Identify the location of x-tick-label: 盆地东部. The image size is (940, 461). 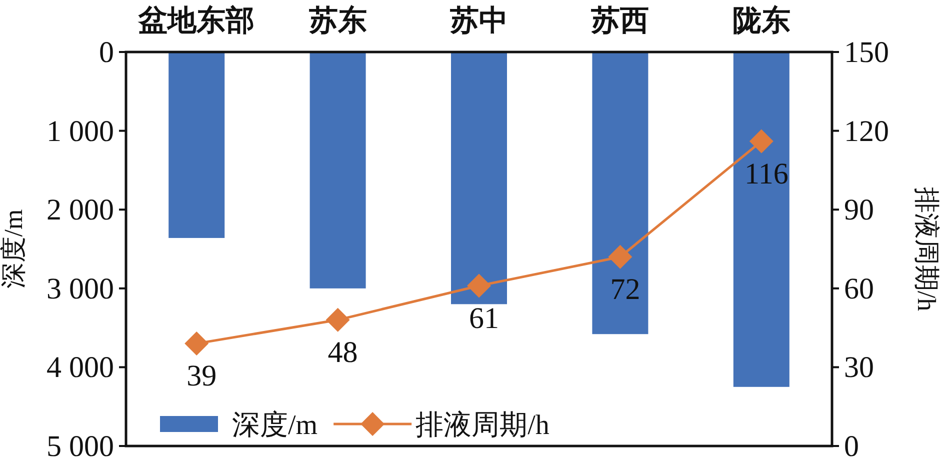
(196, 20).